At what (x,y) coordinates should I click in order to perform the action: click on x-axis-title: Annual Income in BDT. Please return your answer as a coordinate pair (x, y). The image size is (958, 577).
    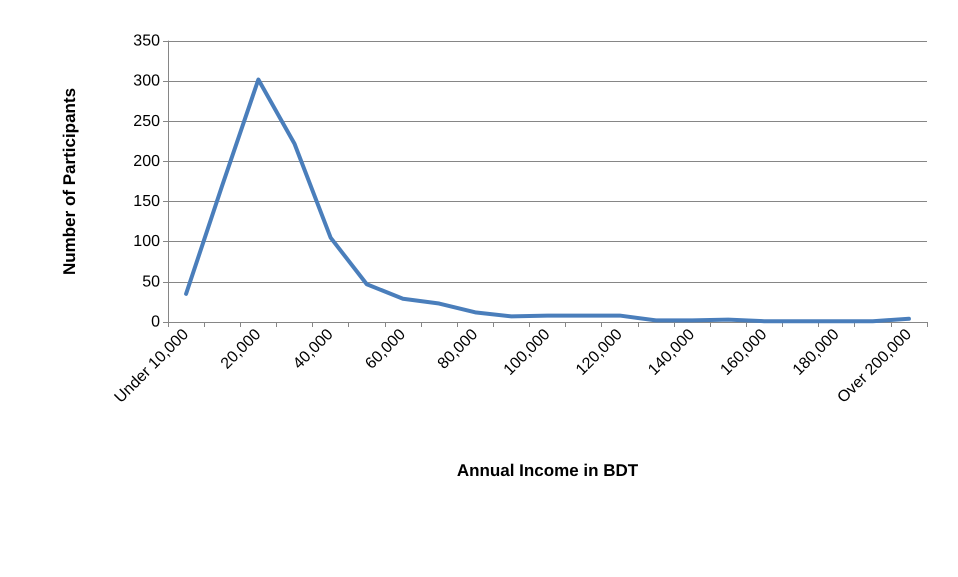
    Looking at the image, I should click on (547, 470).